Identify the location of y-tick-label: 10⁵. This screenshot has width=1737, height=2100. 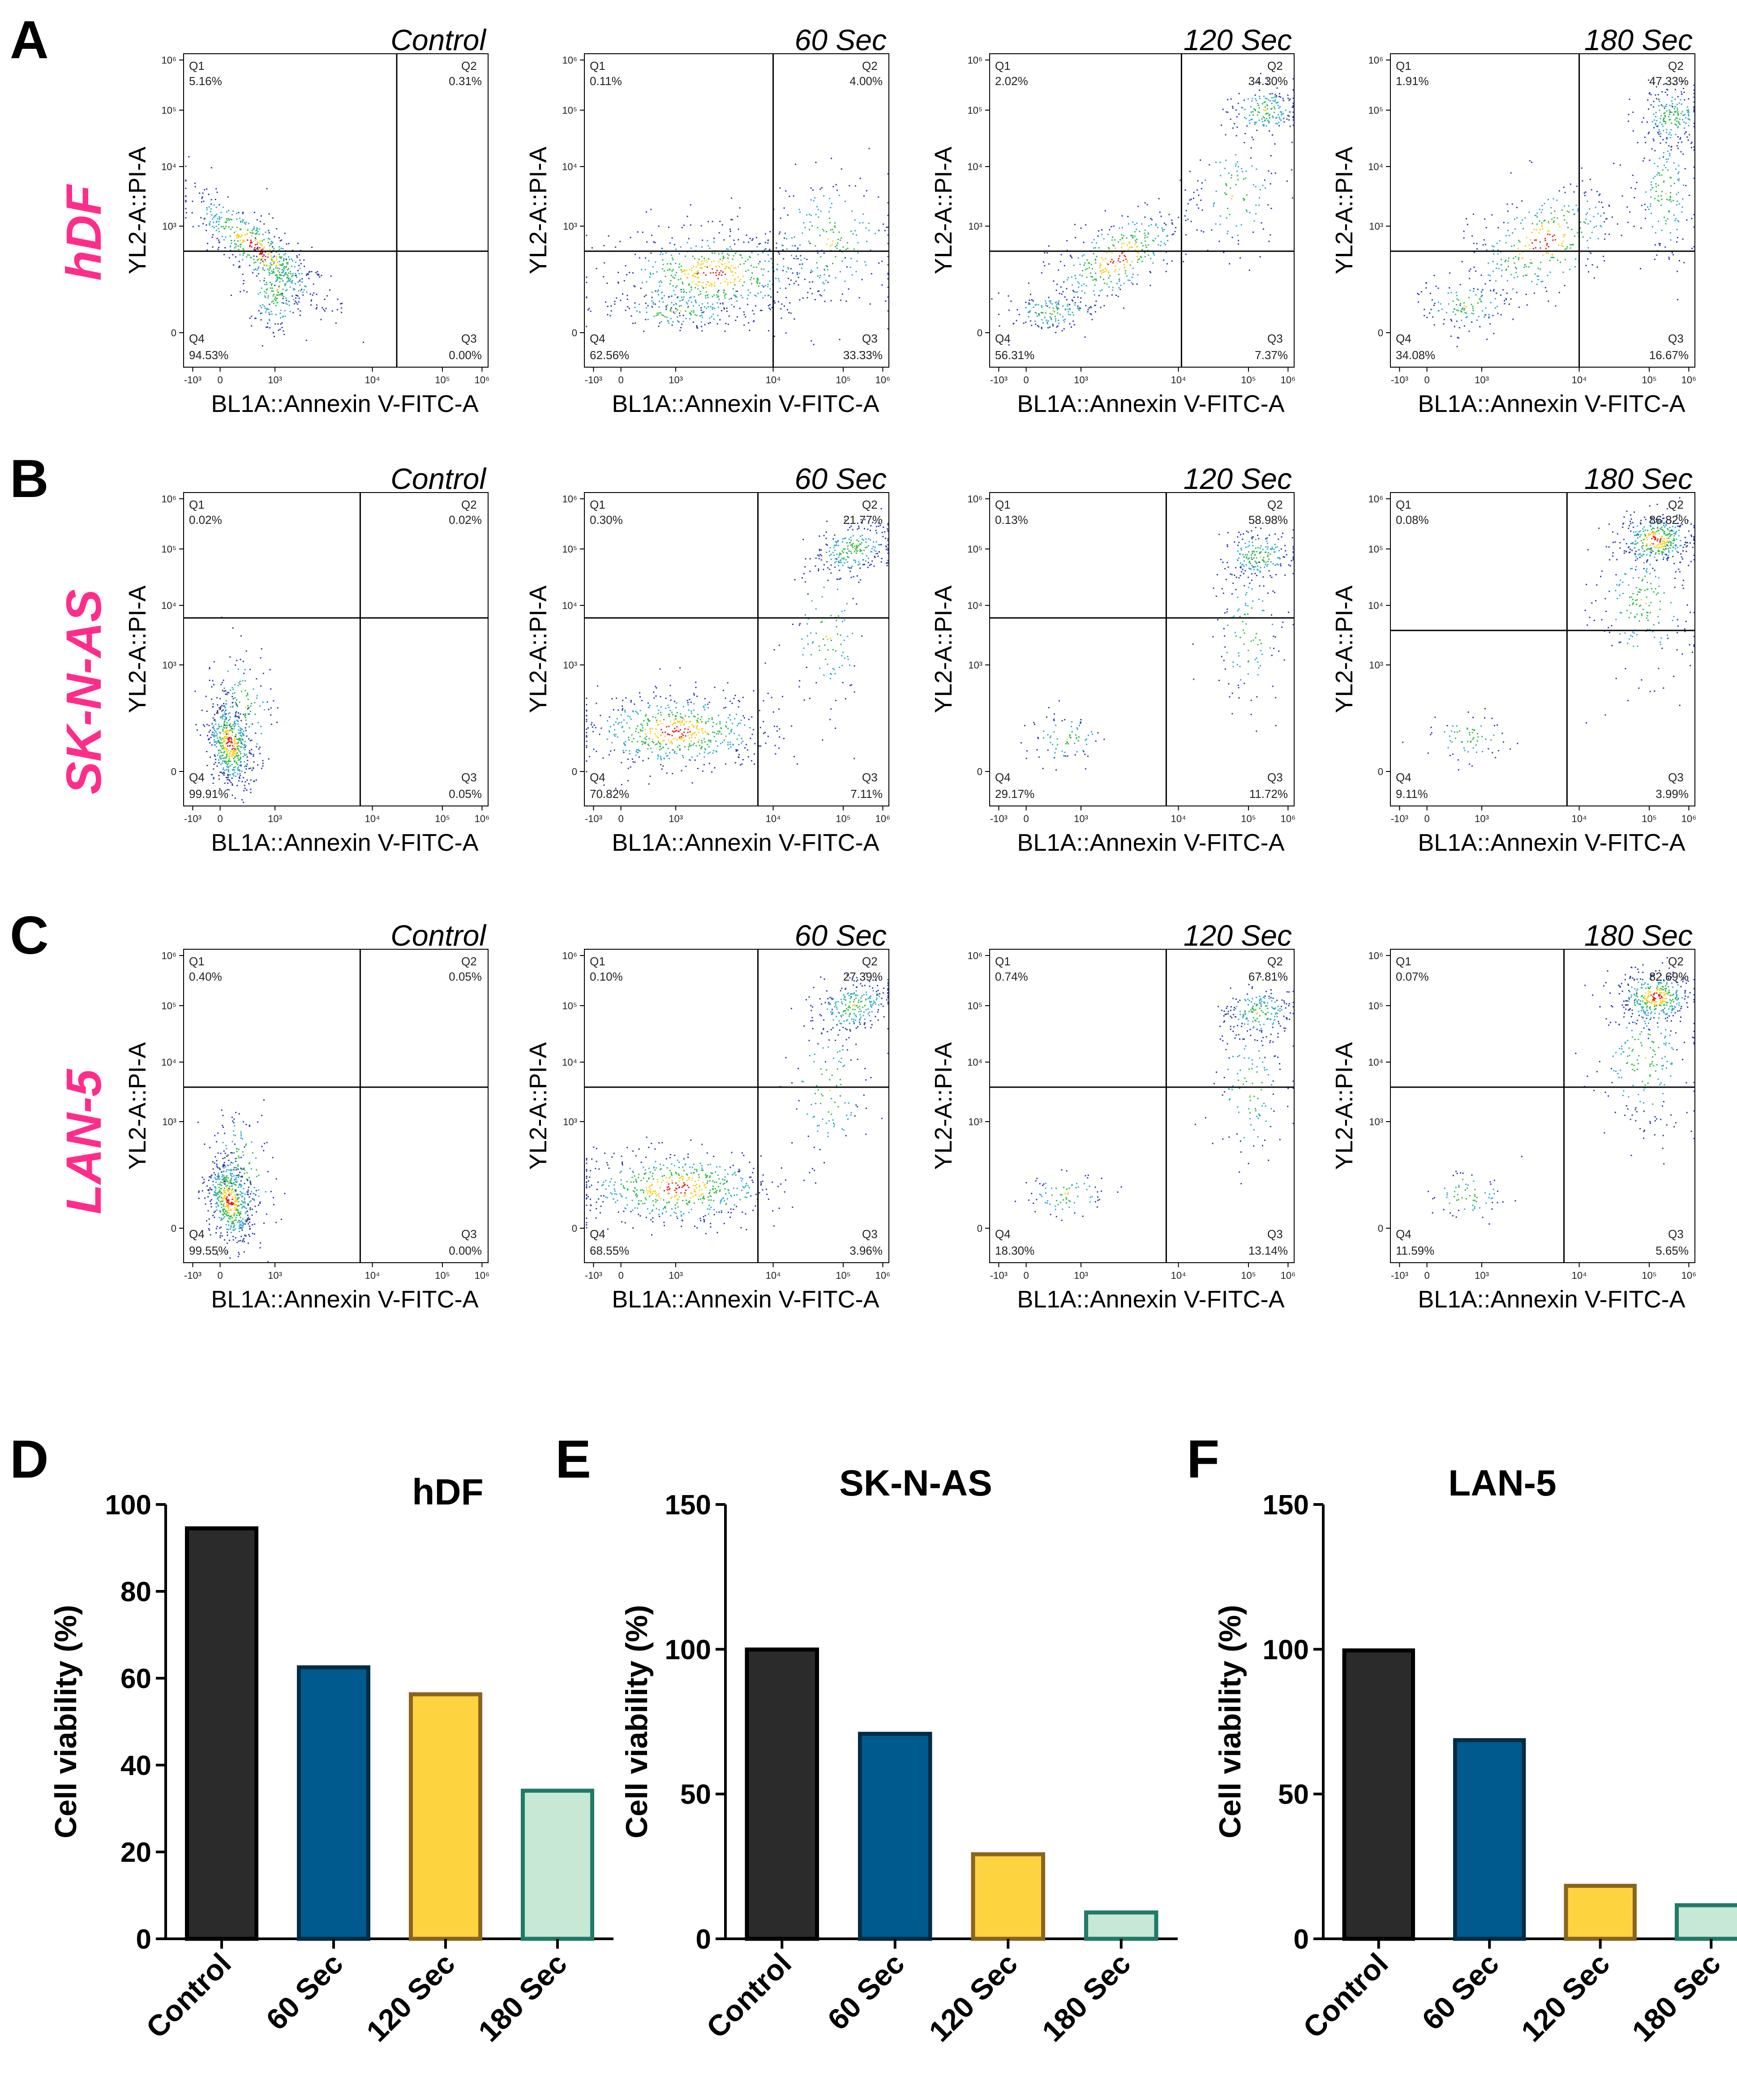
(974, 110).